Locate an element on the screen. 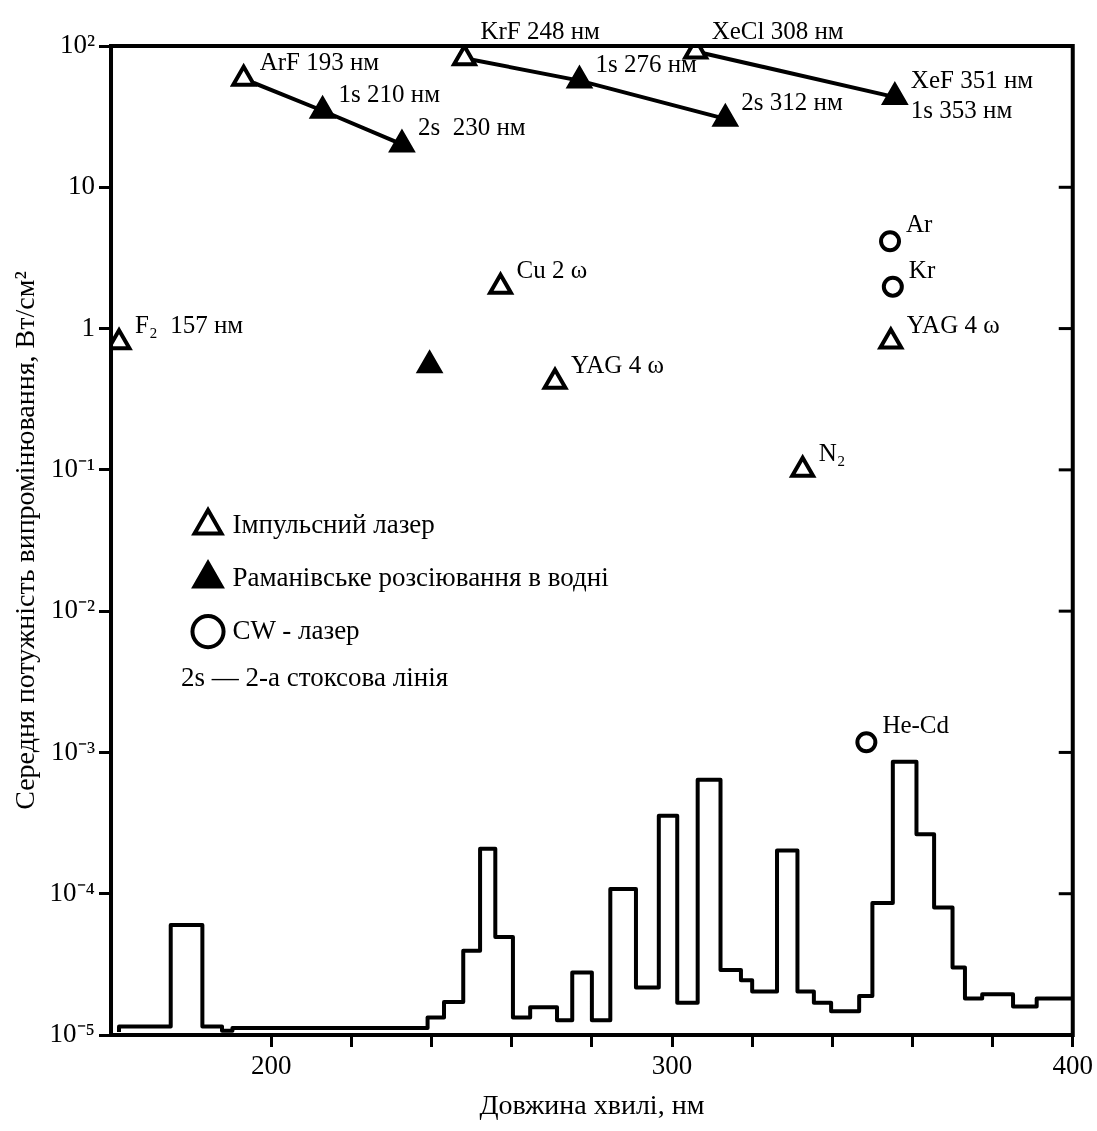 This screenshot has height=1131, width=1097. annotation: ArF 193 нм is located at coordinates (319, 61).